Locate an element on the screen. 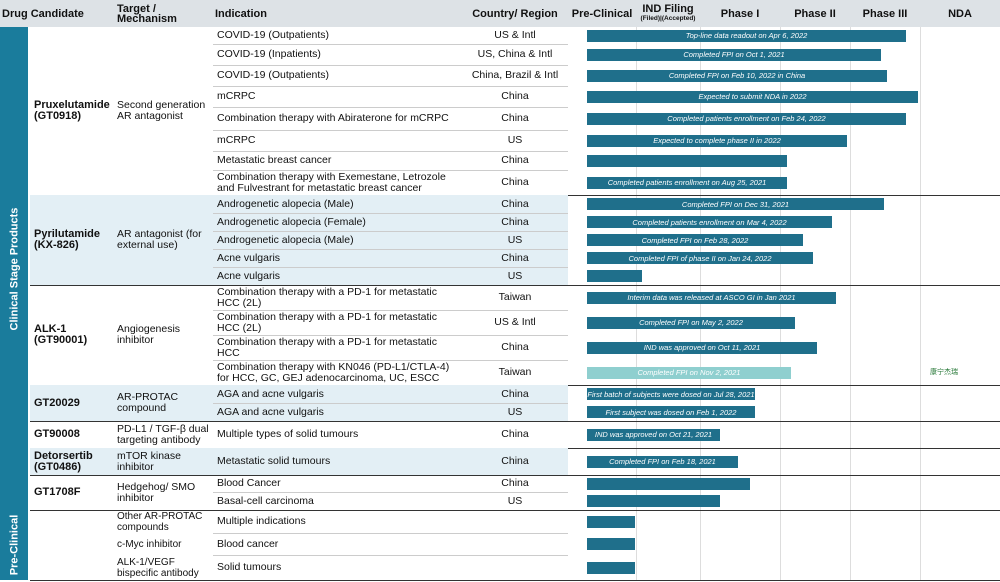 The height and width of the screenshot is (582, 1000). progress-bar: Completed FPI on Feb 28, 2022 is located at coordinates (695, 240).